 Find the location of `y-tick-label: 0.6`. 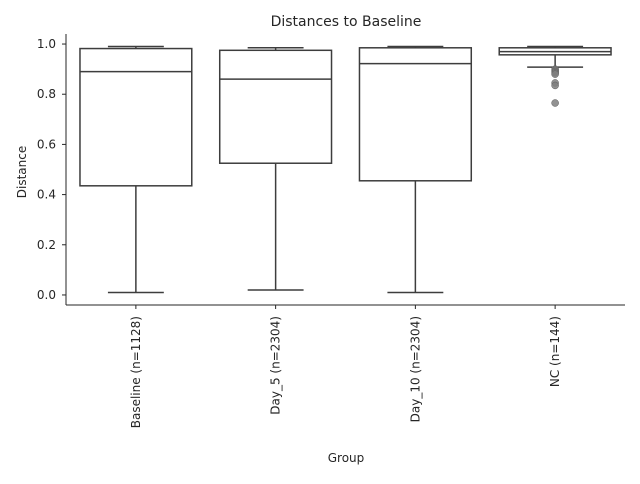

y-tick-label: 0.6 is located at coordinates (46, 144).